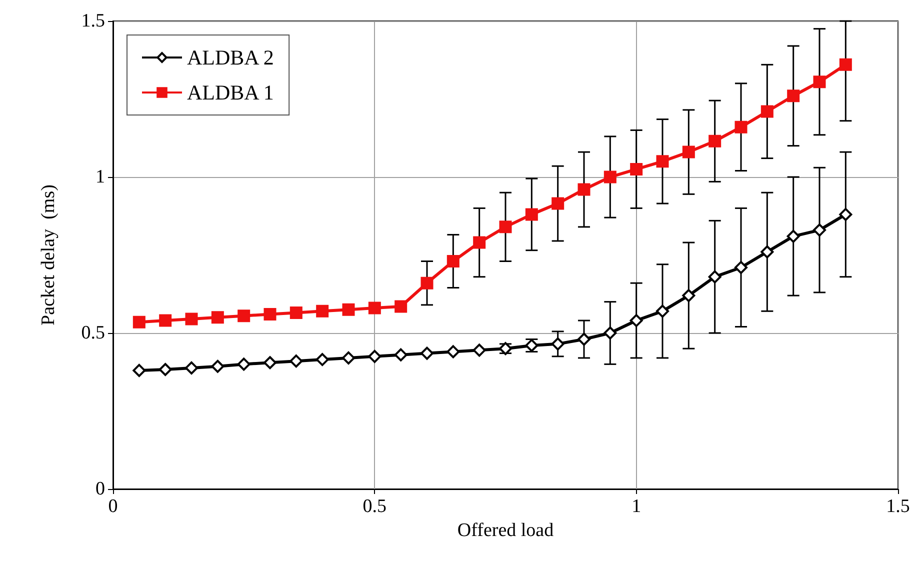  I want to click on y-tick-label: 0, so click(100, 489).